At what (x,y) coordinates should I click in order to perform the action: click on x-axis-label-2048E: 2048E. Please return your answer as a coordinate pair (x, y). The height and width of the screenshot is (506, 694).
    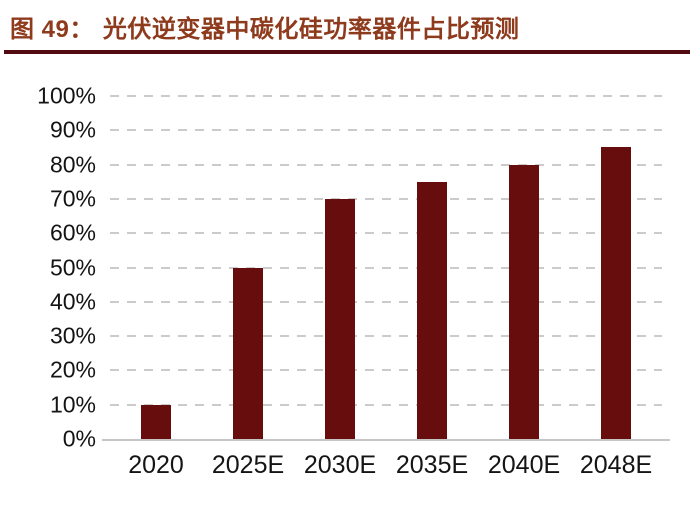
    Looking at the image, I should click on (616, 465).